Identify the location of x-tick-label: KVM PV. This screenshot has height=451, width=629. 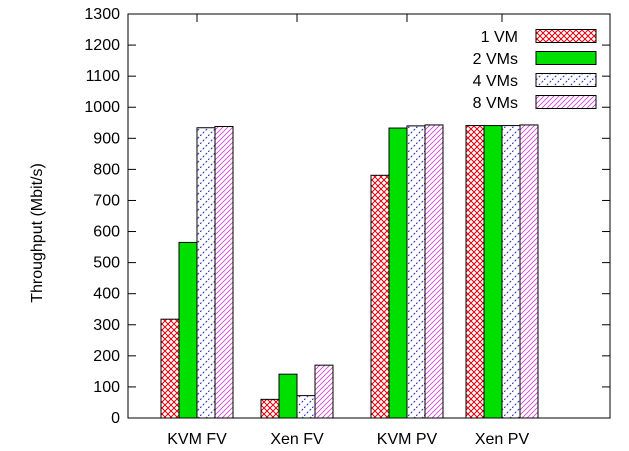
(407, 439).